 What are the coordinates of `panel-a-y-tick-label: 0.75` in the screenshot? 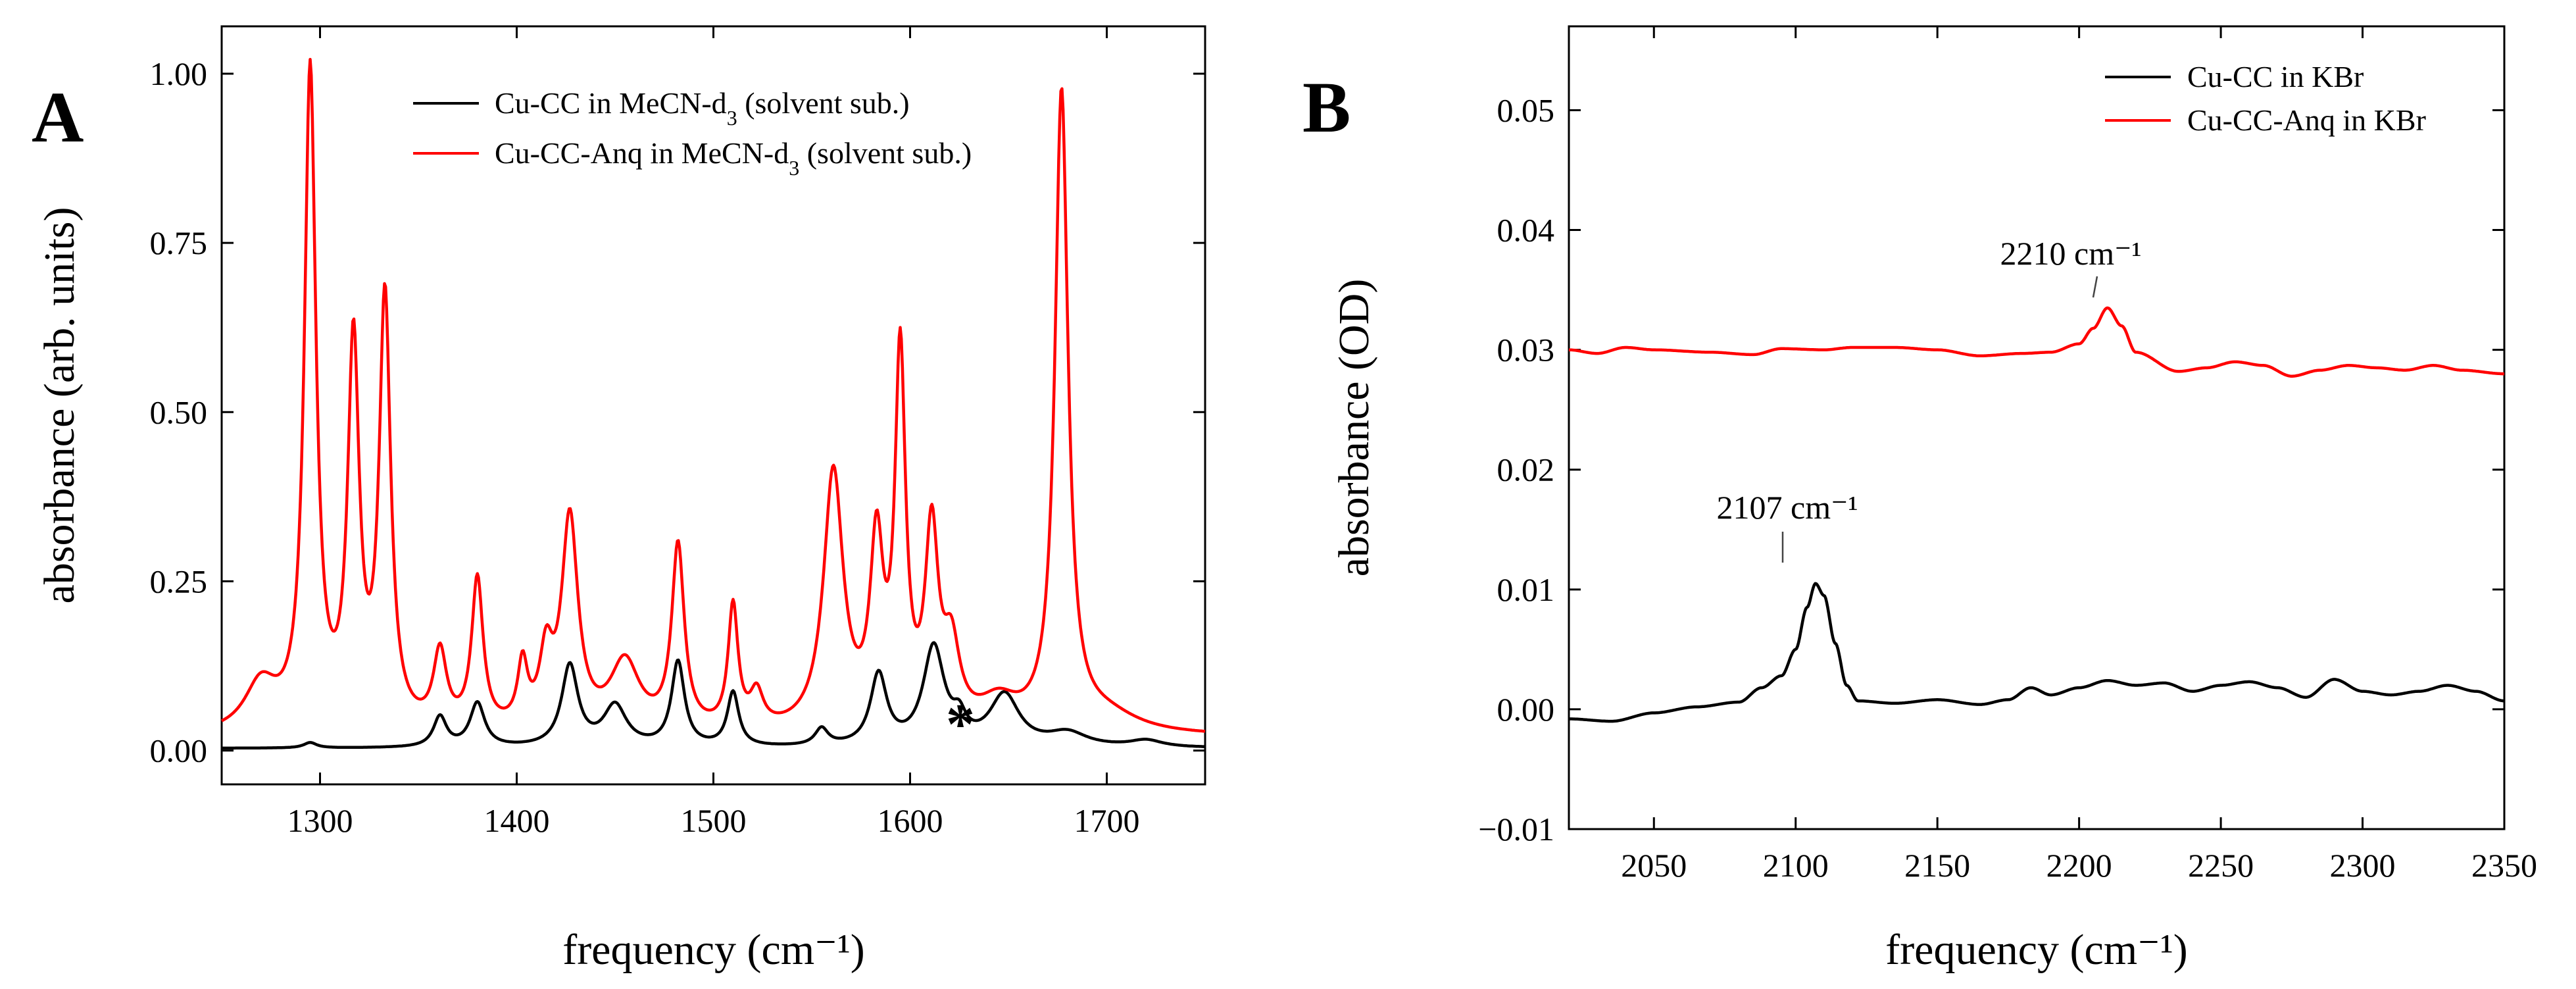 It's located at (179, 242).